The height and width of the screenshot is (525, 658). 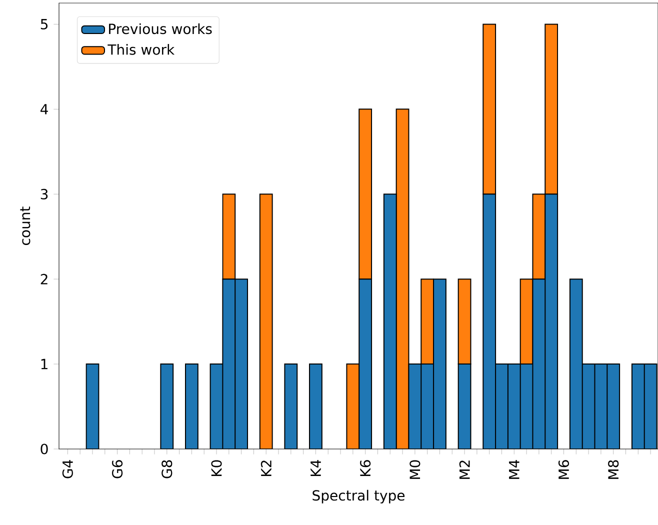 What do you see at coordinates (44, 364) in the screenshot?
I see `y-tick-label: 1` at bounding box center [44, 364].